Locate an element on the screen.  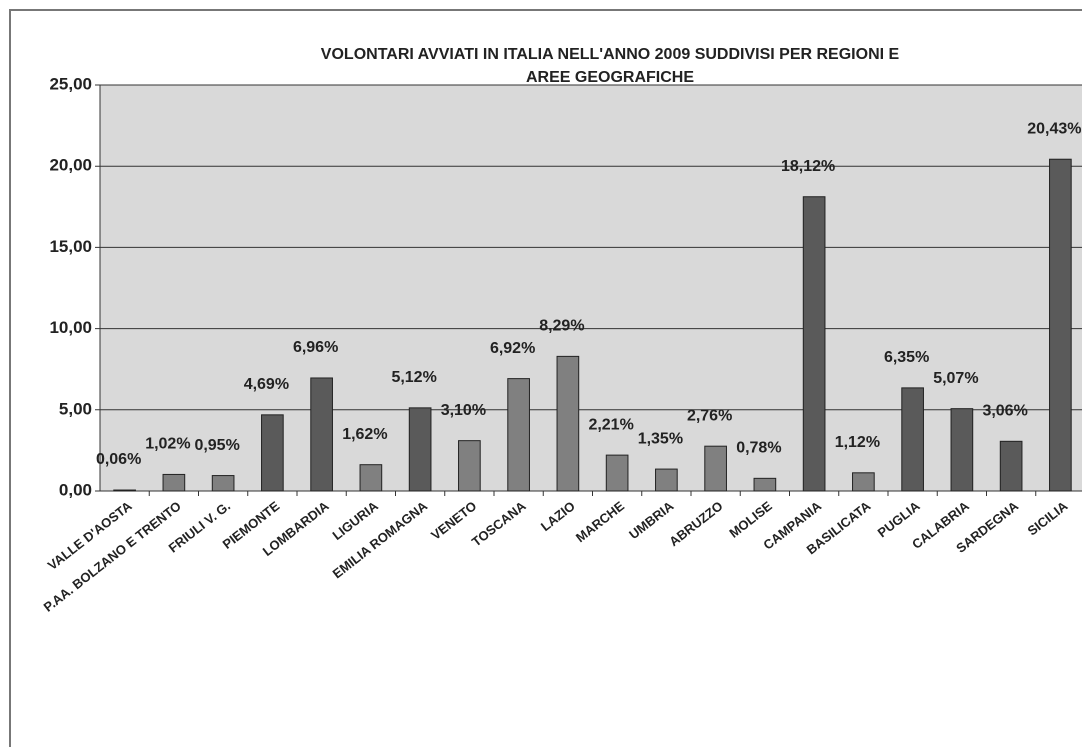
y-tick-label: 25,00 is located at coordinates (70, 83).